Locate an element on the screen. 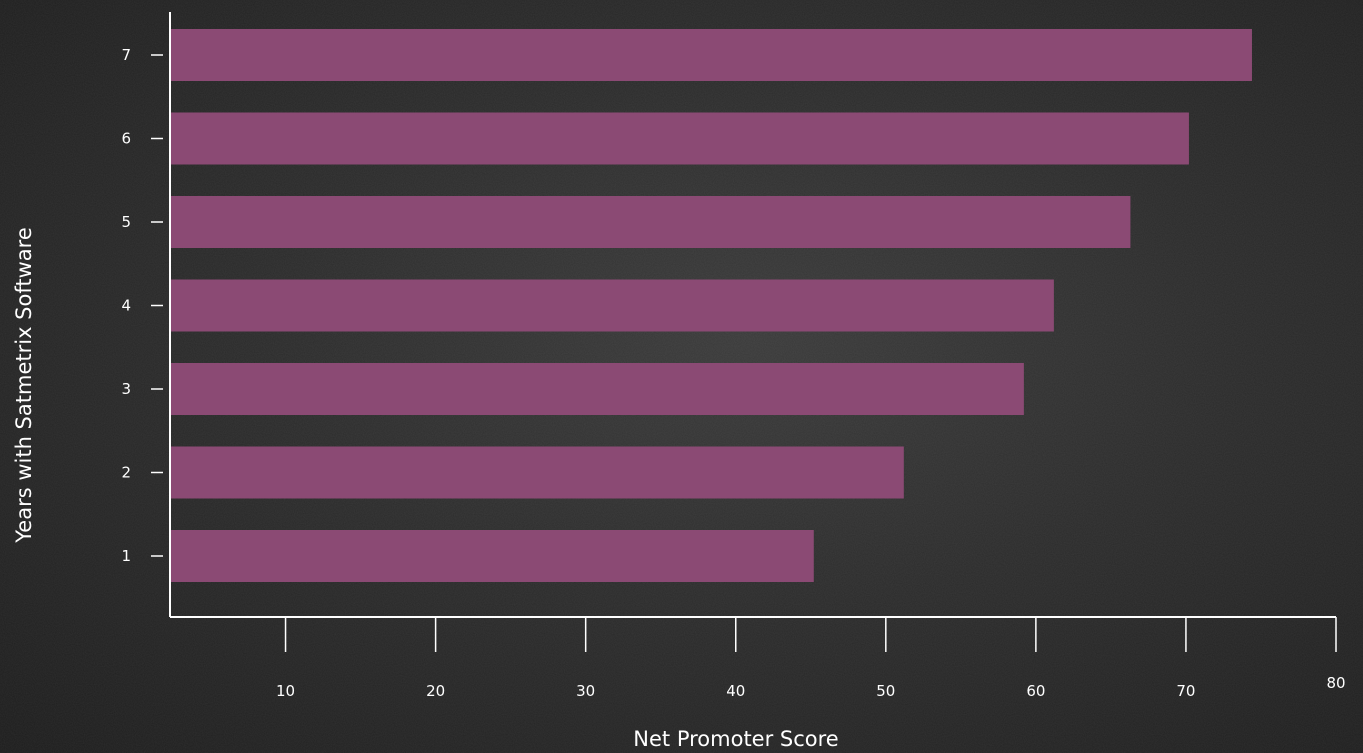 This screenshot has height=753, width=1363. y-tick-label: 6 is located at coordinates (126, 139).